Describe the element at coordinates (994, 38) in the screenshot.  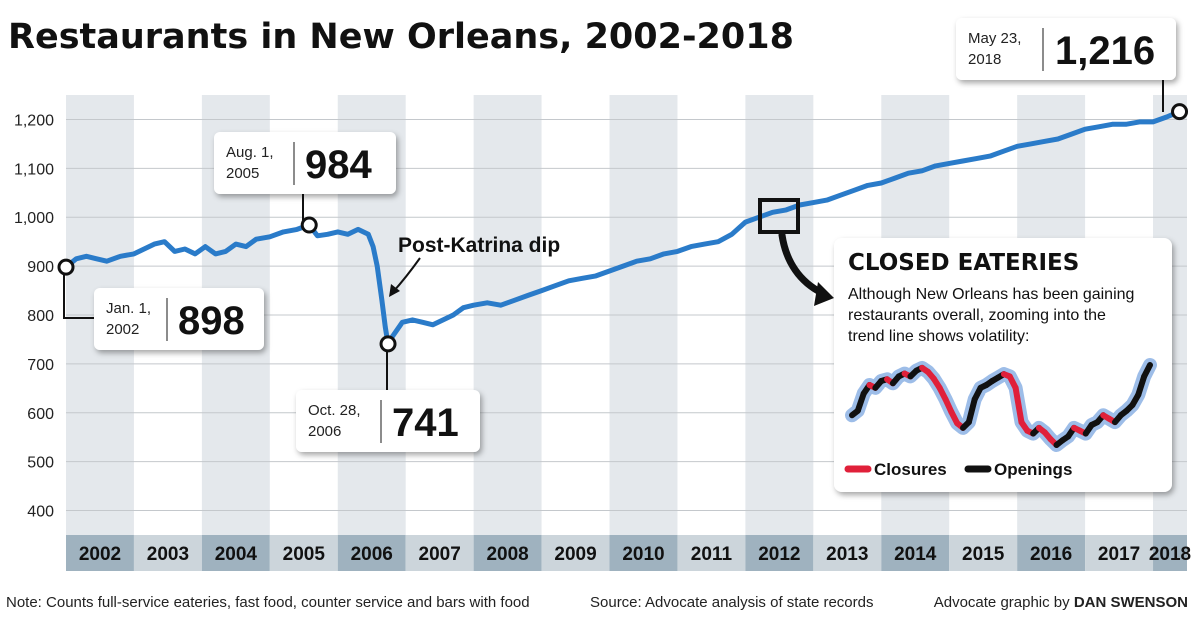
I see `annotation-date: May 23,` at that location.